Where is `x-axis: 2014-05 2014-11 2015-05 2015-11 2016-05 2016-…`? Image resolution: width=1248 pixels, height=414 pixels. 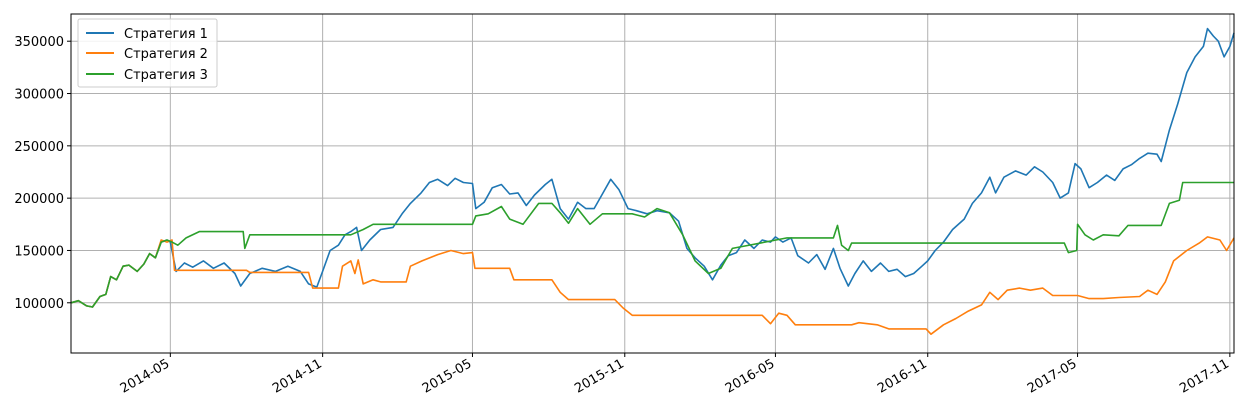 x-axis: 2014-05 2014-11 2015-05 2015-11 2016-05 2016-… is located at coordinates (675, 375).